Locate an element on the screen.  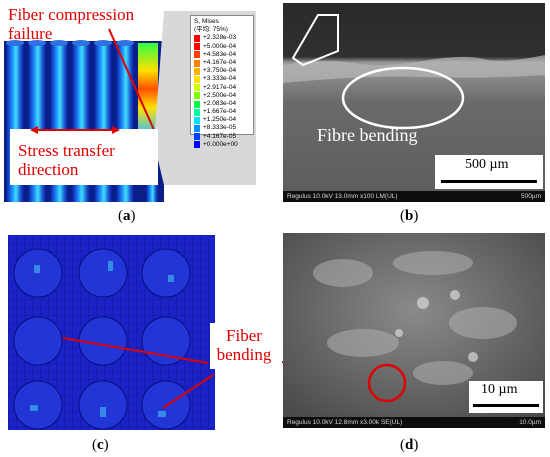
legend-value: +2.500e-04 is located at coordinates (220, 95).